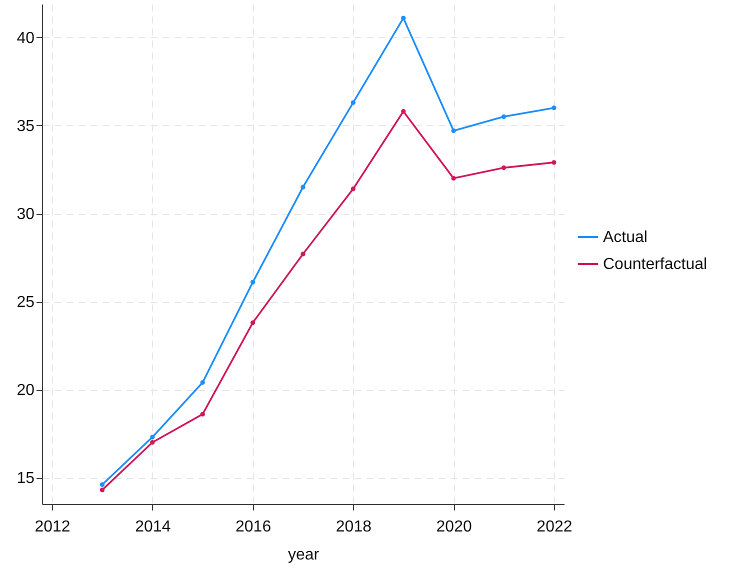  What do you see at coordinates (25, 303) in the screenshot?
I see `y-tick-label: 25` at bounding box center [25, 303].